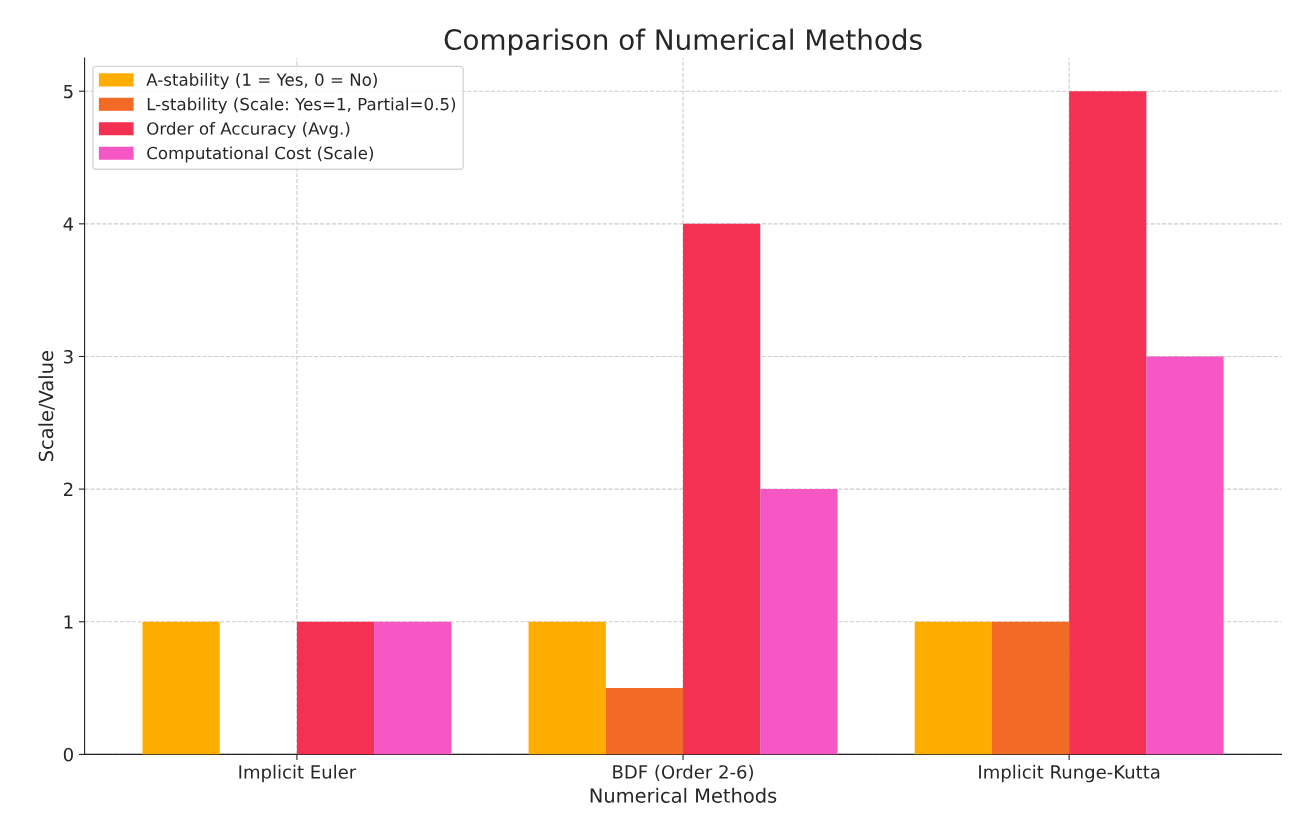 This screenshot has height=829, width=1301. What do you see at coordinates (68, 489) in the screenshot?
I see `y-tick-label: 2` at bounding box center [68, 489].